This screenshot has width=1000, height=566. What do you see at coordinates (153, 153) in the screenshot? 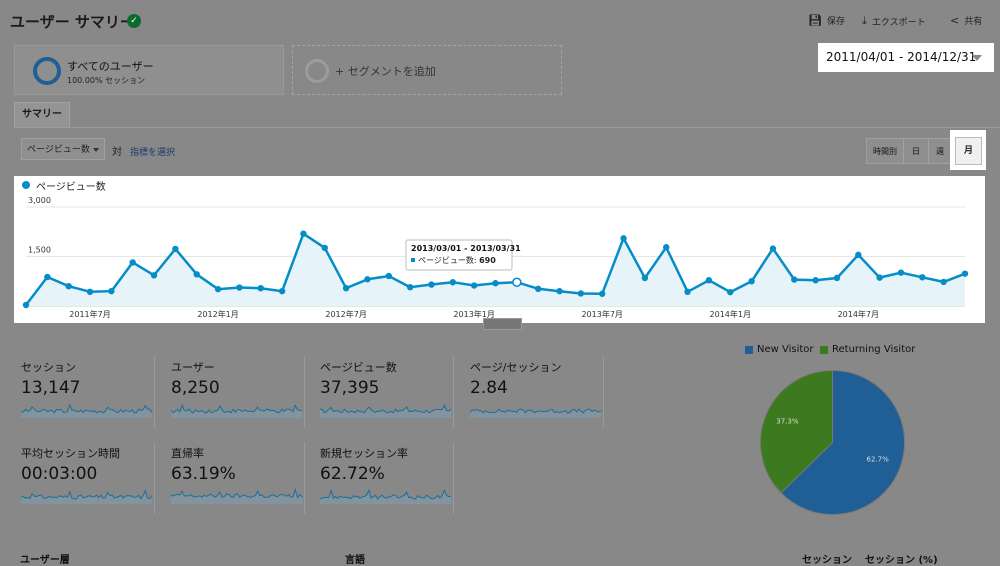
I see `select-metric-link: 指標を選択` at bounding box center [153, 153].